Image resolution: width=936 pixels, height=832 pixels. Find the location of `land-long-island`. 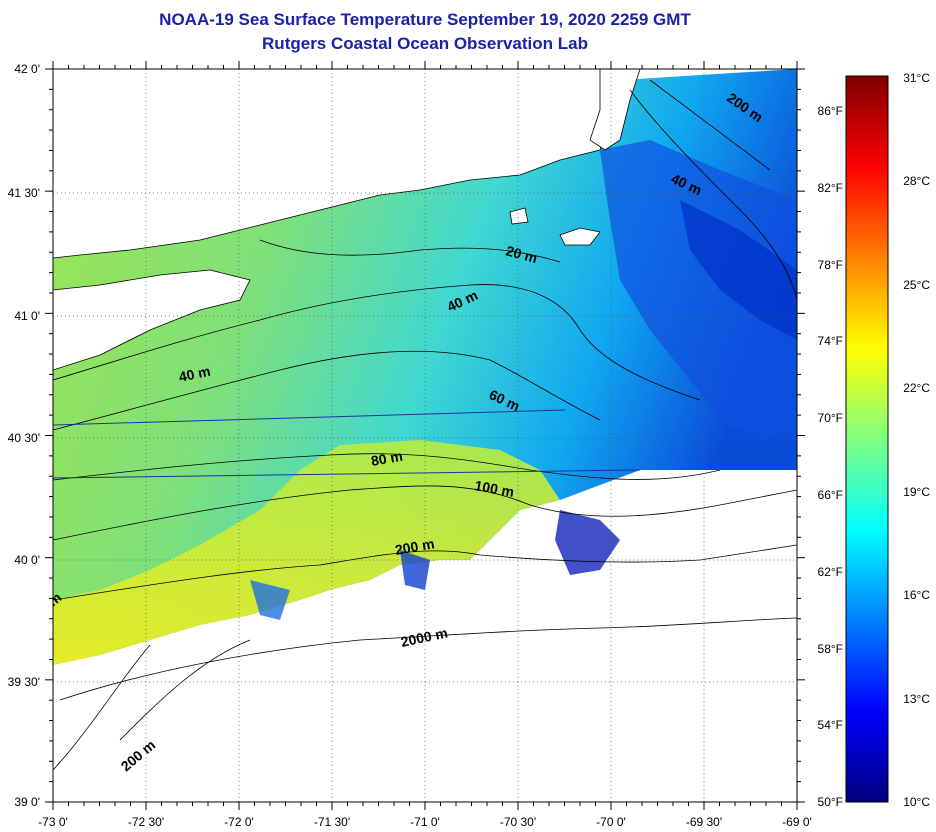

land-long-island is located at coordinates (152, 320).